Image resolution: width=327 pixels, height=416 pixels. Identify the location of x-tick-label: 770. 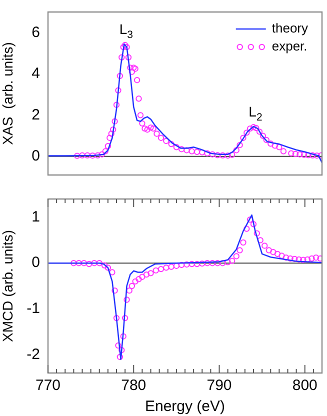
(48, 385).